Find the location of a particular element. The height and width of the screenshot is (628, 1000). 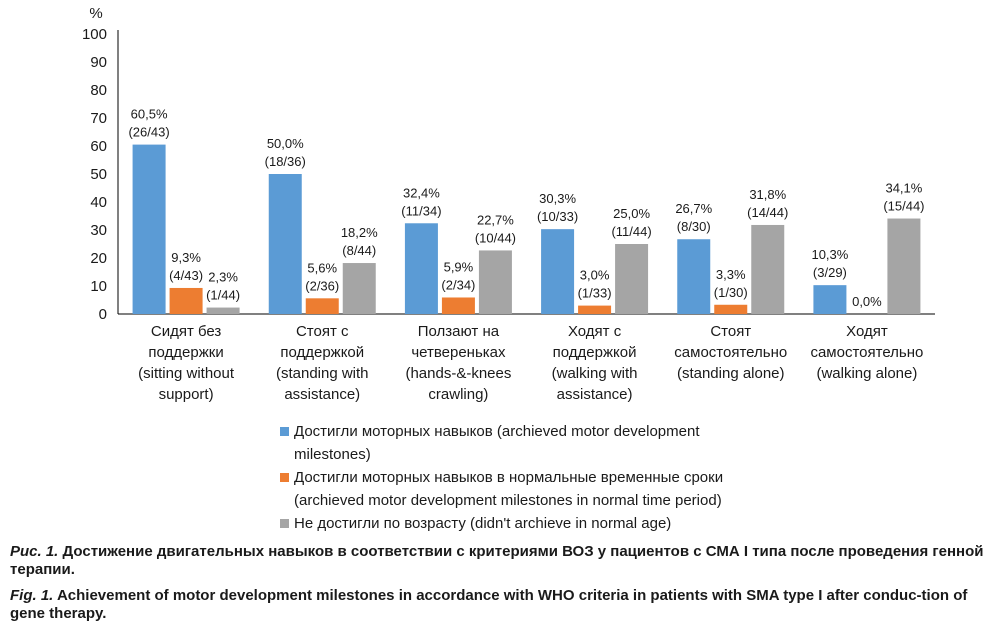

bar-s1-c6 is located at coordinates (830, 299).